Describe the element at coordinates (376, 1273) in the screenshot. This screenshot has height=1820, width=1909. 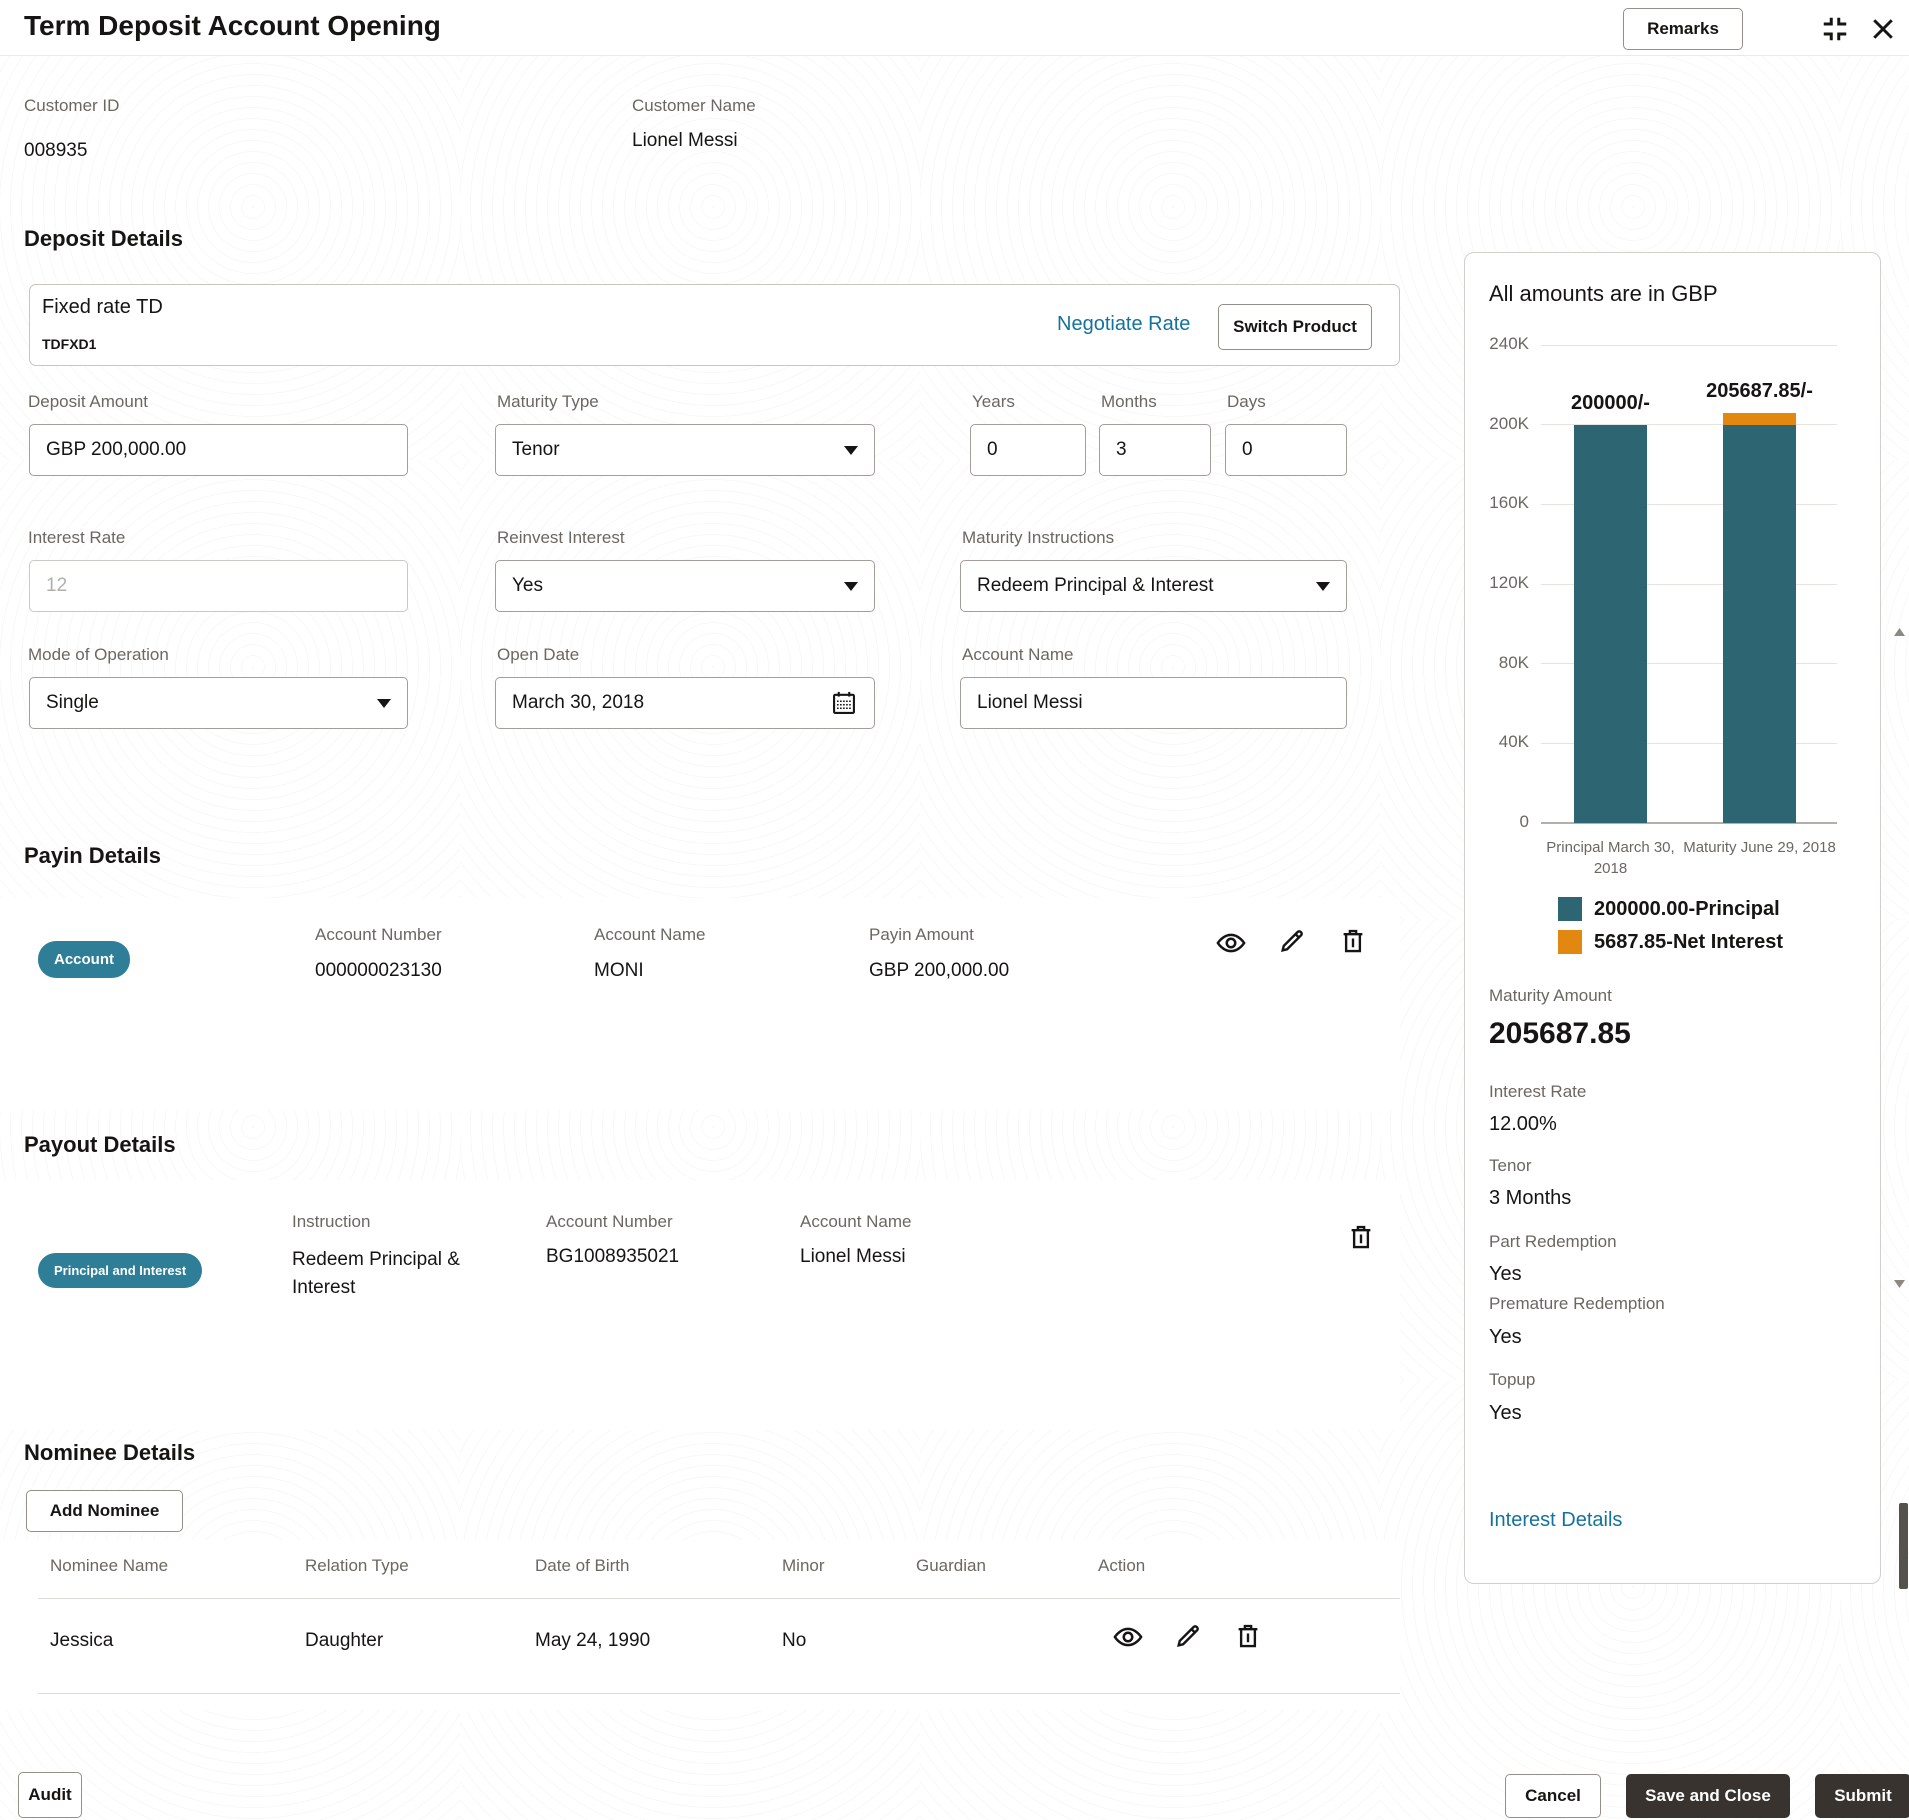
I see `payout-instruction: Redeem Principal & Interest` at that location.